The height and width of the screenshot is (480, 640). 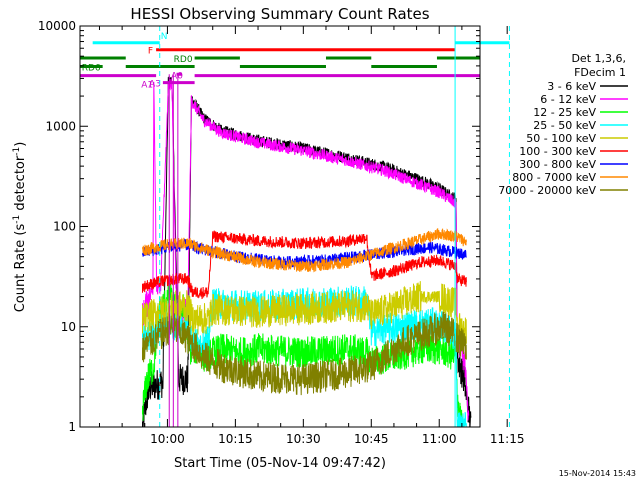 I want to click on x-axis-label: Start Time (05-Nov-14 09:47:42), so click(x=280, y=463).